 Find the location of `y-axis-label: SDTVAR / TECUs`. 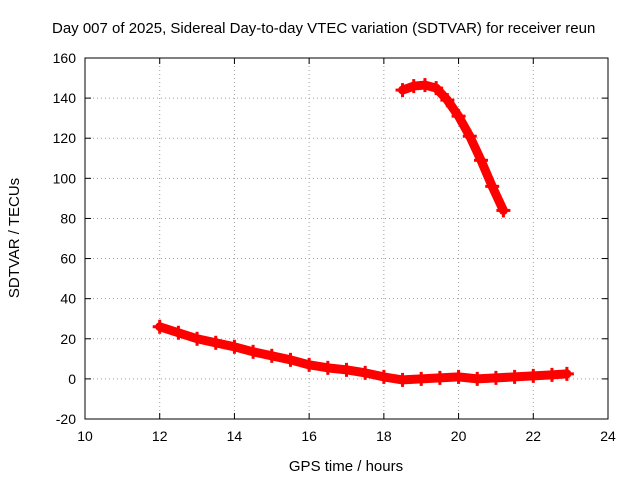

y-axis-label: SDTVAR / TECUs is located at coordinates (14, 238).